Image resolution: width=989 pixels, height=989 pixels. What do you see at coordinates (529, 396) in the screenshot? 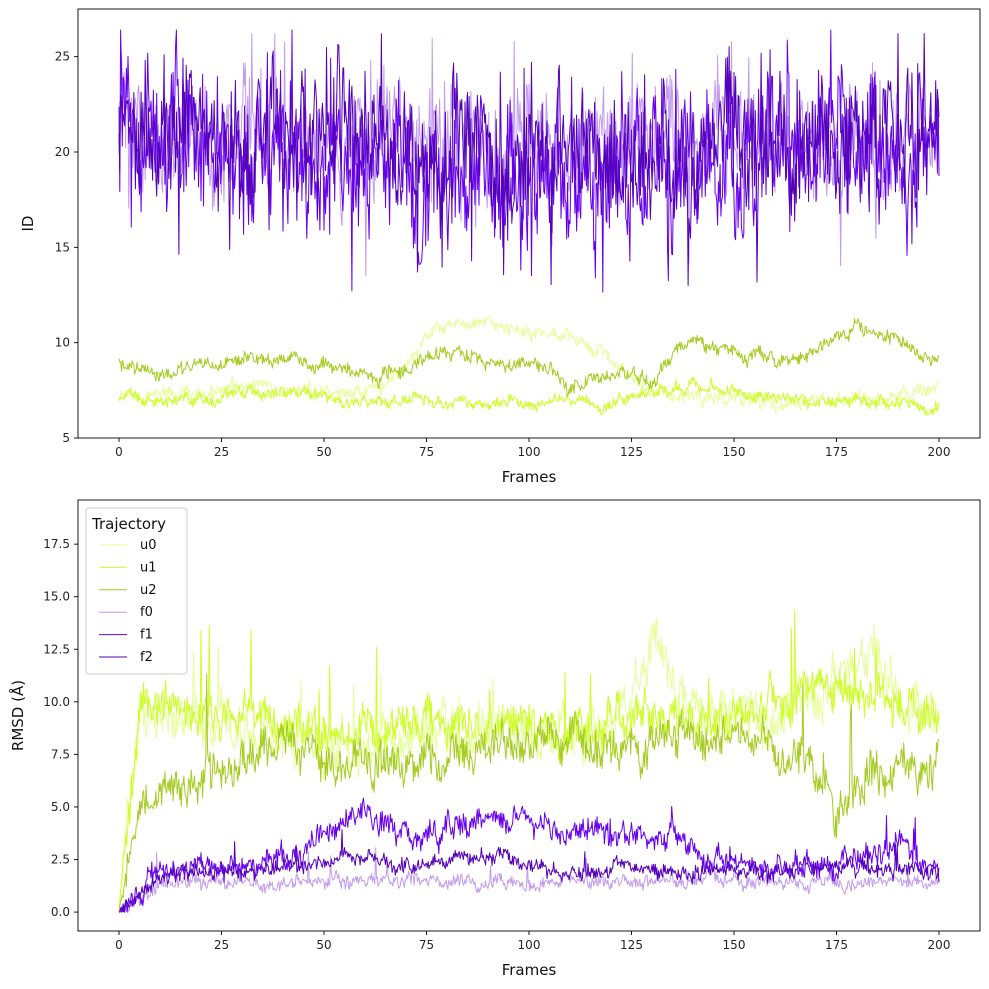
I see `series-line-u1` at bounding box center [529, 396].